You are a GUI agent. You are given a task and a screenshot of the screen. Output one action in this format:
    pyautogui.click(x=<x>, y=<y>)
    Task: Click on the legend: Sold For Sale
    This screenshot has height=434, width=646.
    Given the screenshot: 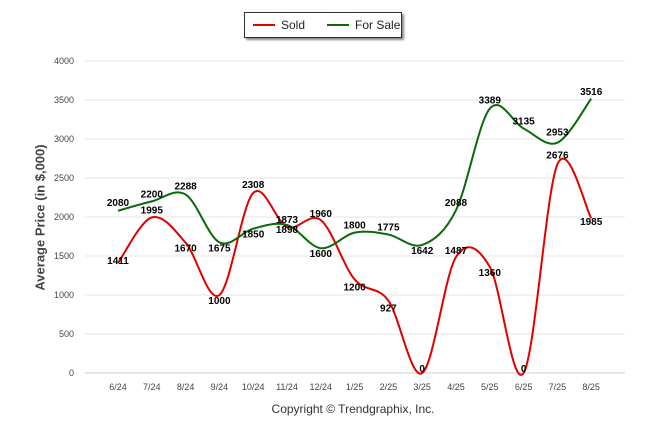 What is the action you would take?
    pyautogui.click(x=323, y=25)
    